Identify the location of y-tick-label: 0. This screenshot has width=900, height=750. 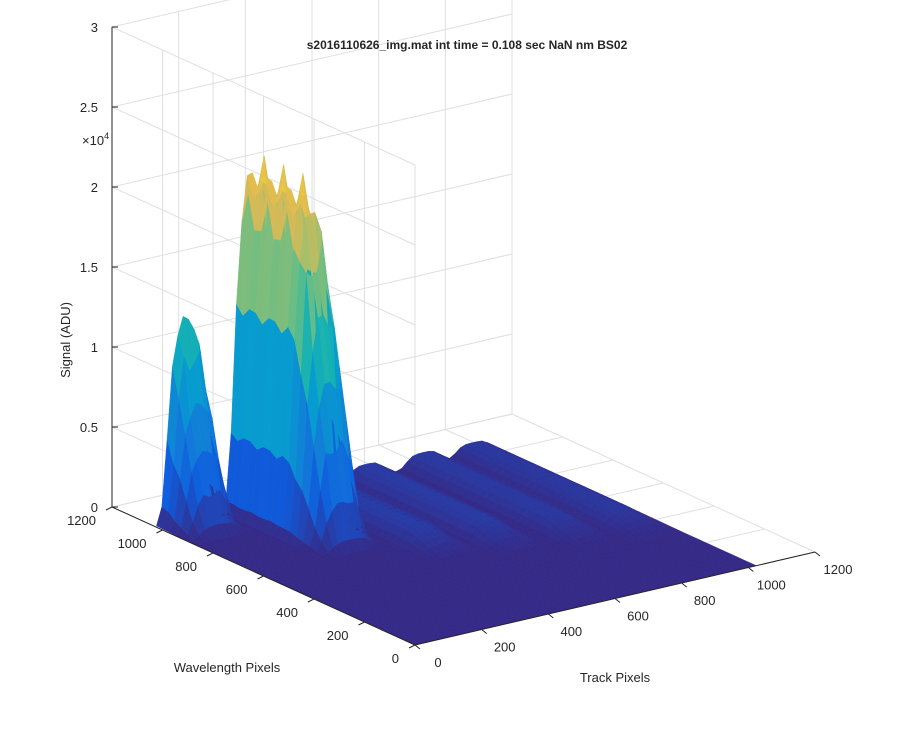
(395, 658).